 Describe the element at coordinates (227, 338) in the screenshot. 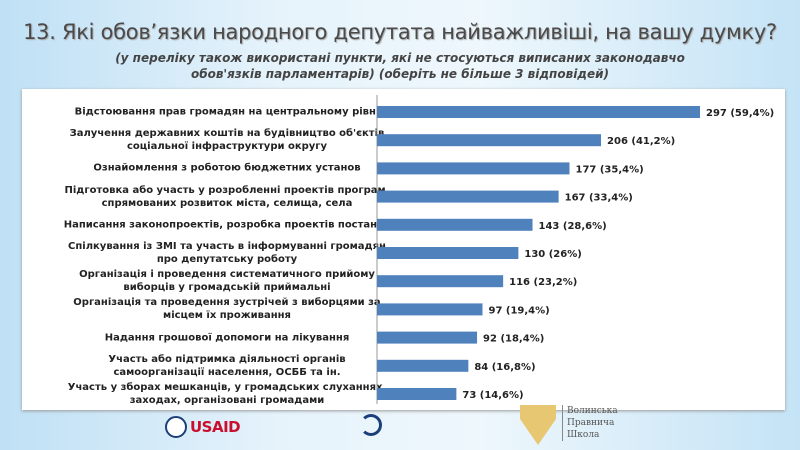

I see `category-label: Надання грошової допомоги на лікування` at that location.